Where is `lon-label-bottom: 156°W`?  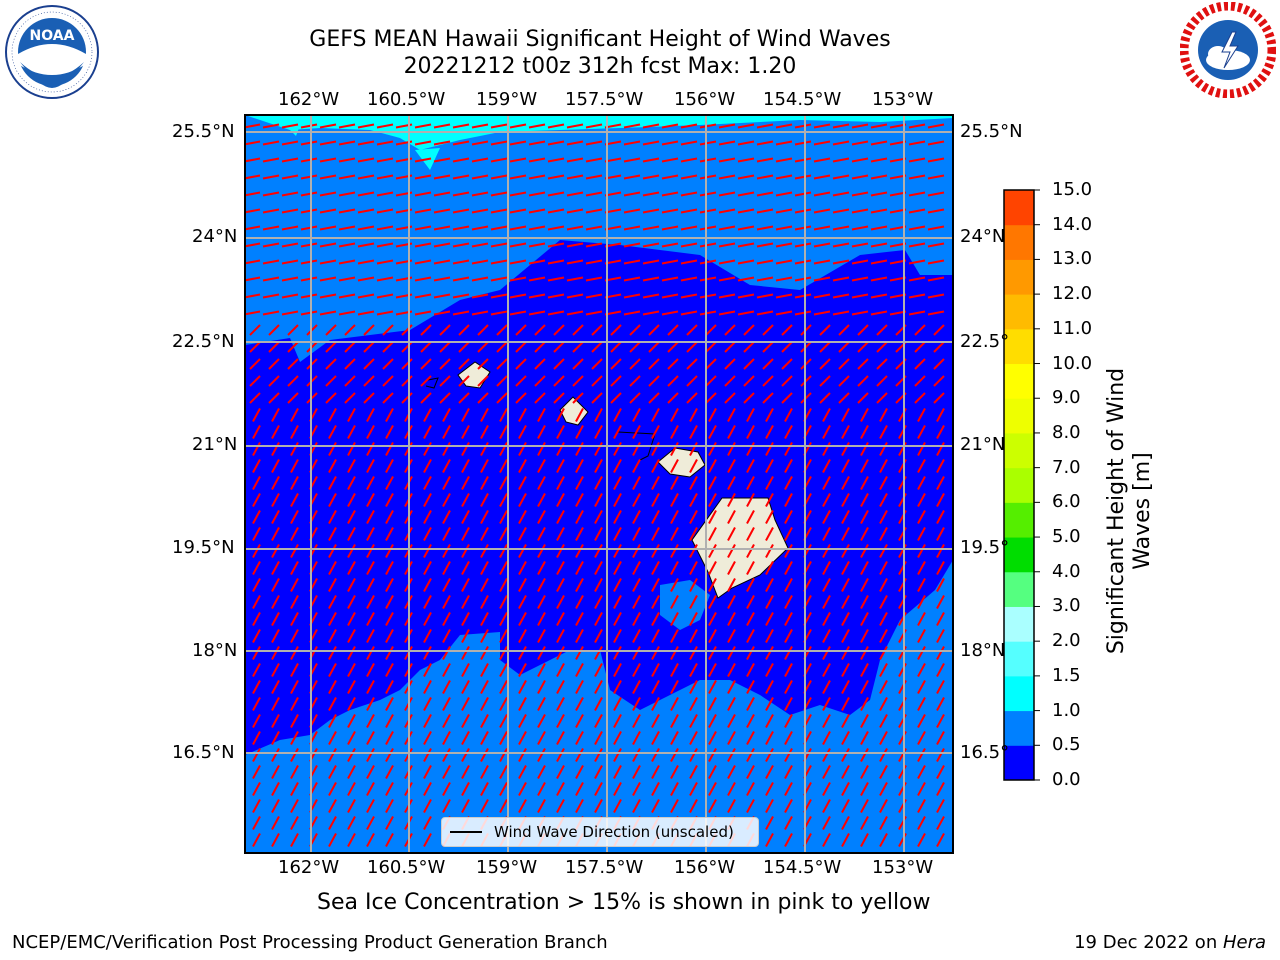
lon-label-bottom: 156°W is located at coordinates (705, 867).